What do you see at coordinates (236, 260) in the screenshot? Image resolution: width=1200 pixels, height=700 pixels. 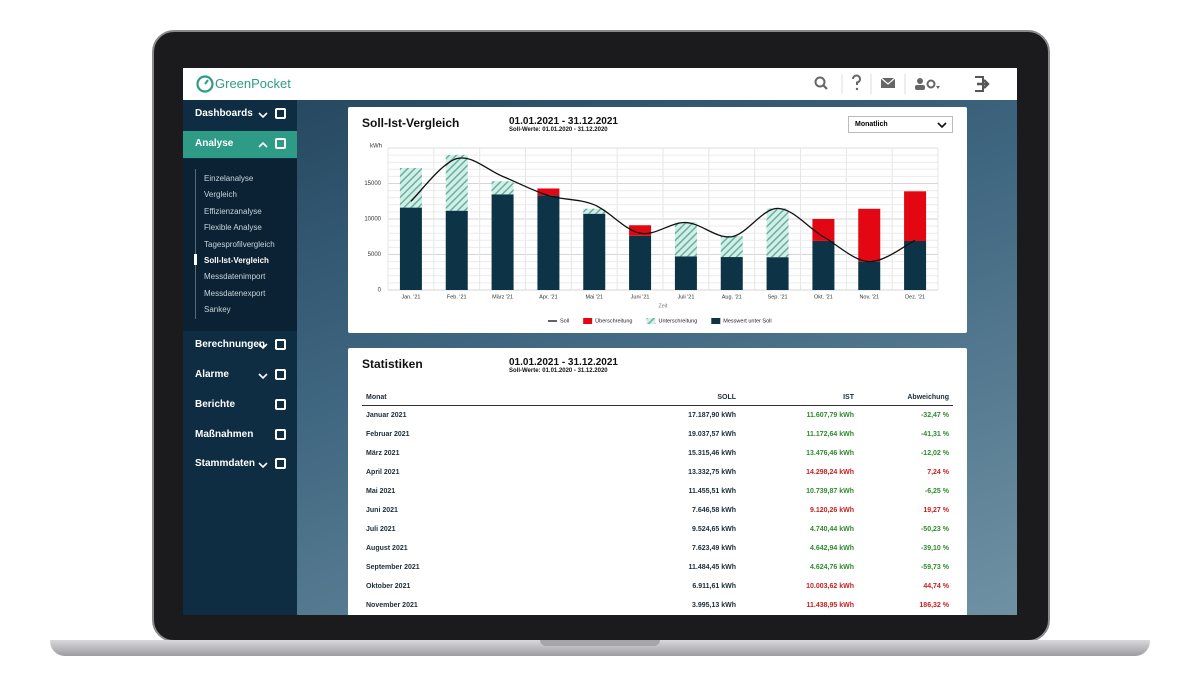 I see `submenu-item: Soll-Ist-Vergleich` at bounding box center [236, 260].